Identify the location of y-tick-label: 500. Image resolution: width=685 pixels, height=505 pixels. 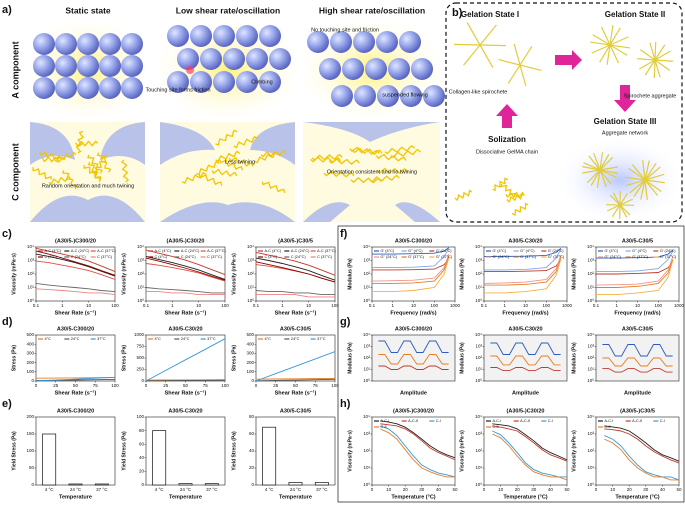
(30, 334).